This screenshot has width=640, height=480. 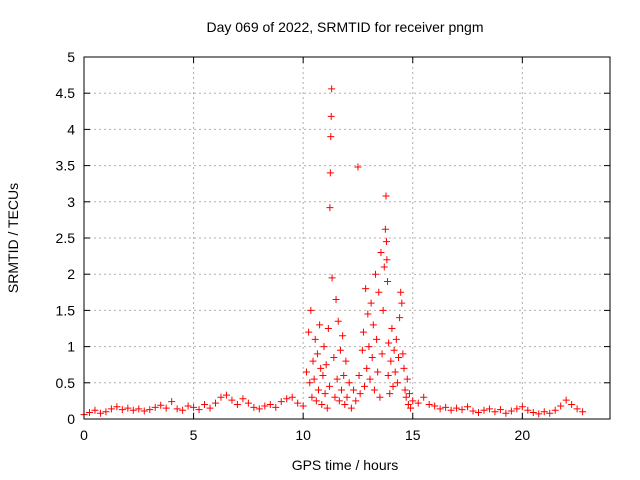 What do you see at coordinates (194, 435) in the screenshot?
I see `x-tick-label: 5` at bounding box center [194, 435].